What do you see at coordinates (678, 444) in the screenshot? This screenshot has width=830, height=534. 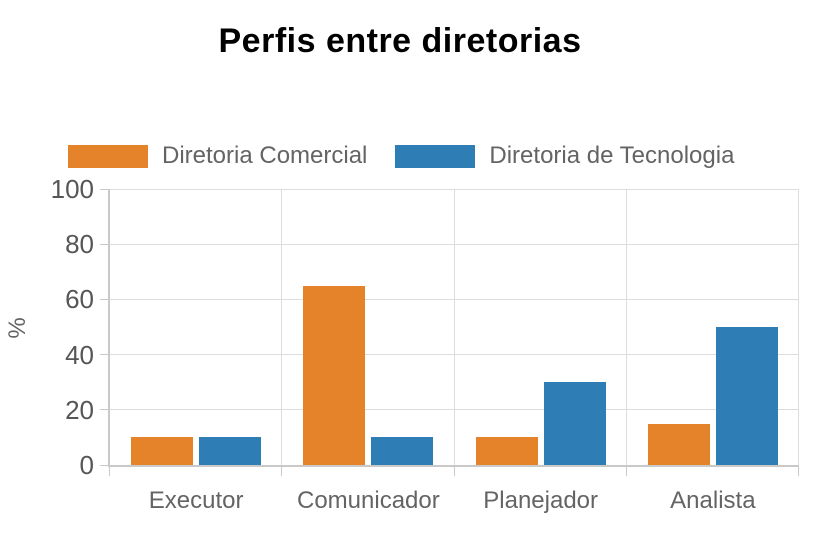 I see `bar-diretoria-comercial-analista` at bounding box center [678, 444].